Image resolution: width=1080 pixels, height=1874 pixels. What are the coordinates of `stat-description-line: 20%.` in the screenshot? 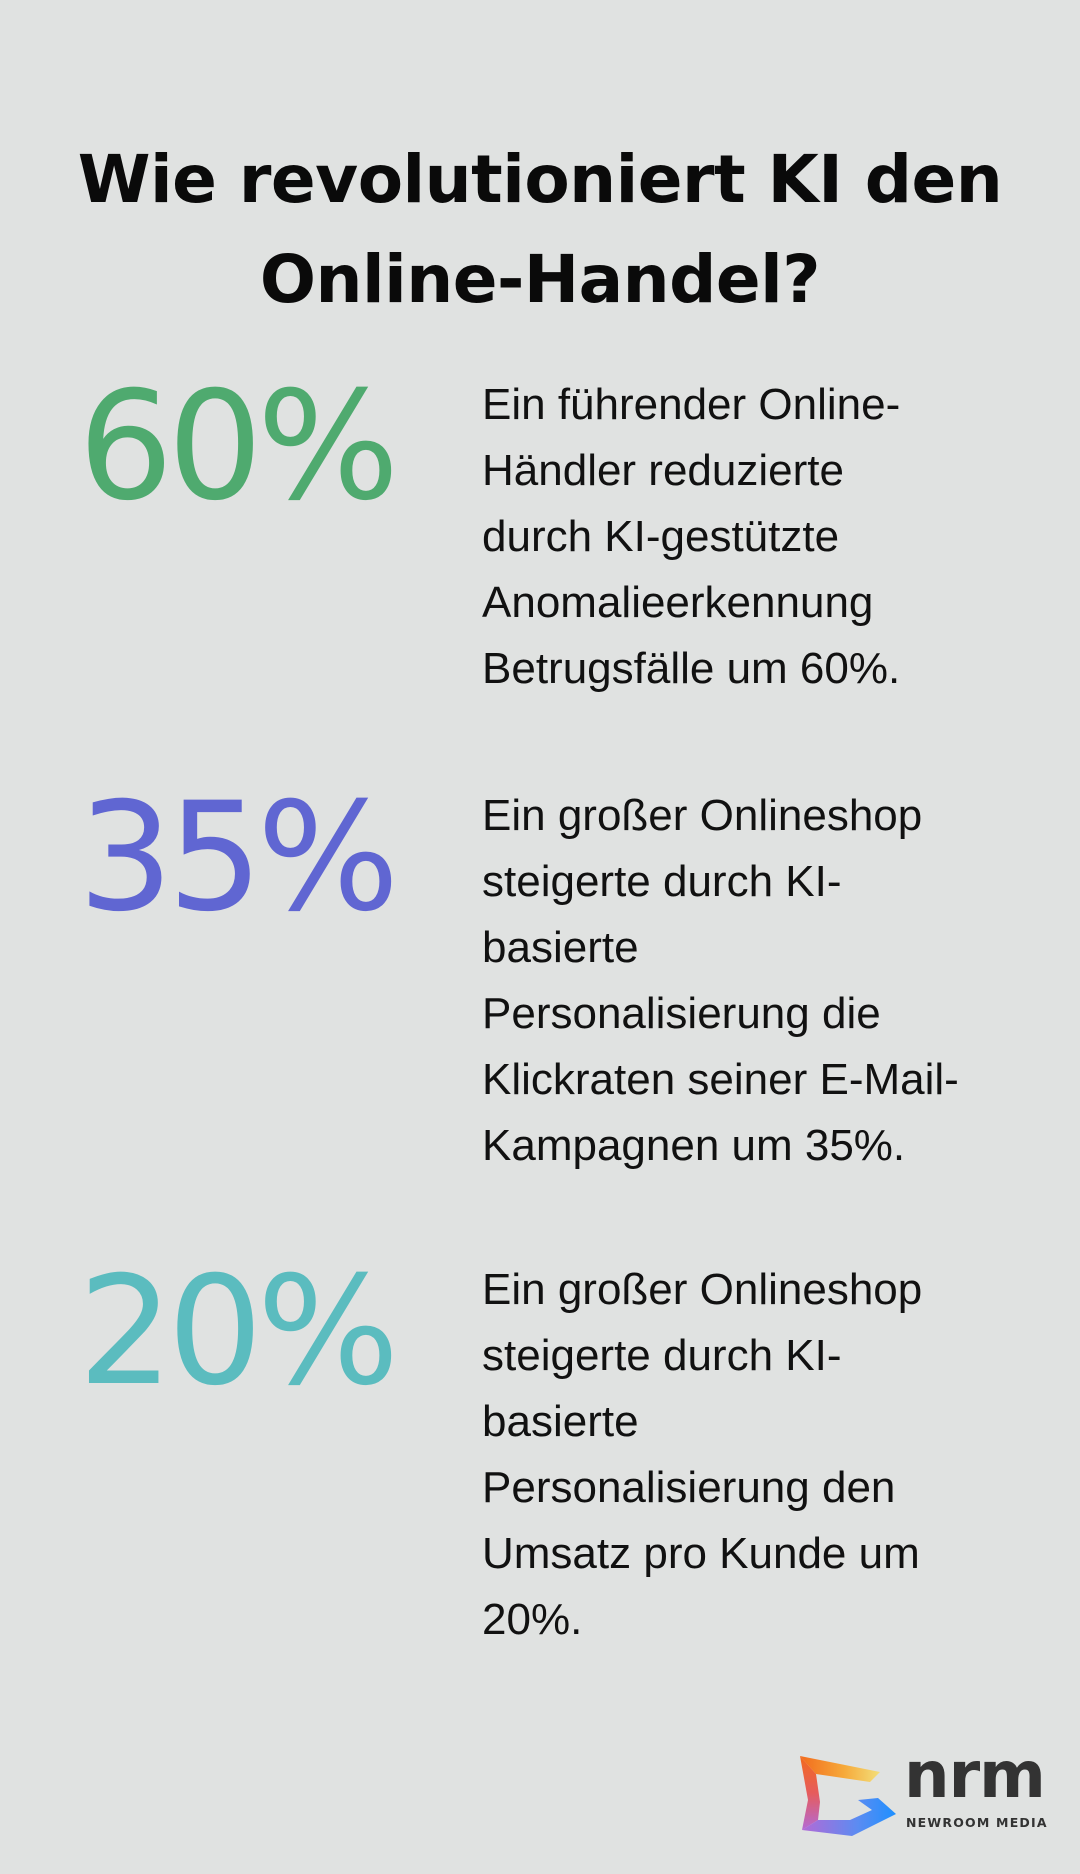 It's located at (532, 1619).